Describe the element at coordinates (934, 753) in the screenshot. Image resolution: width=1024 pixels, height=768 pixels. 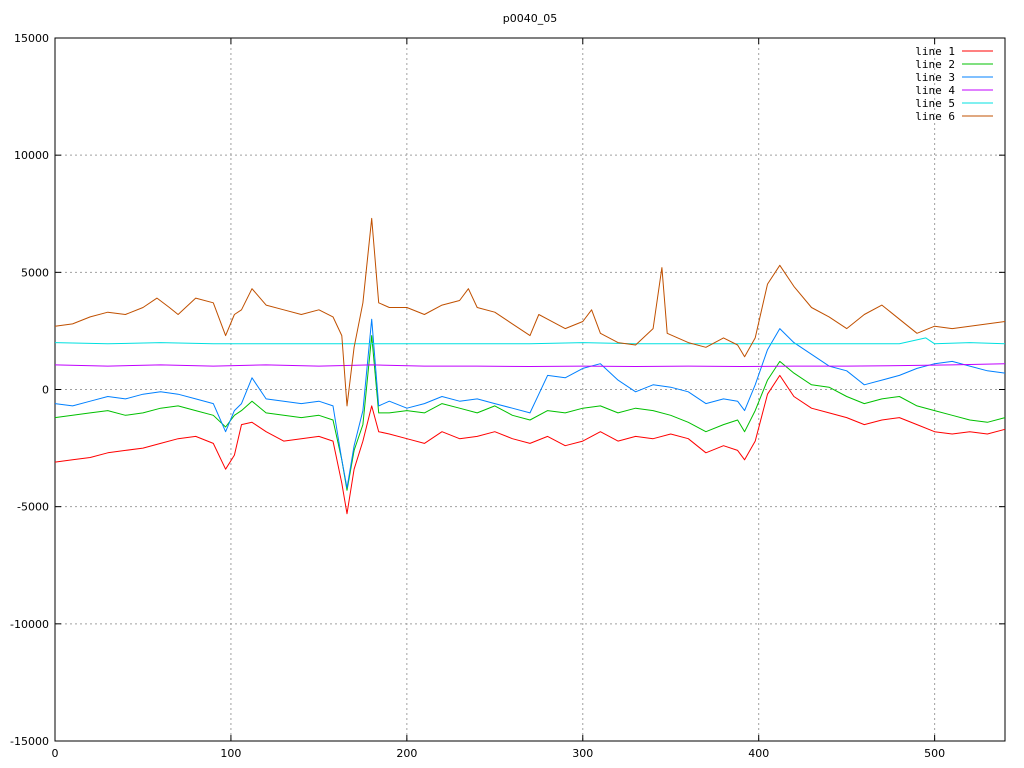
I see `x-tick-label: 500` at that location.